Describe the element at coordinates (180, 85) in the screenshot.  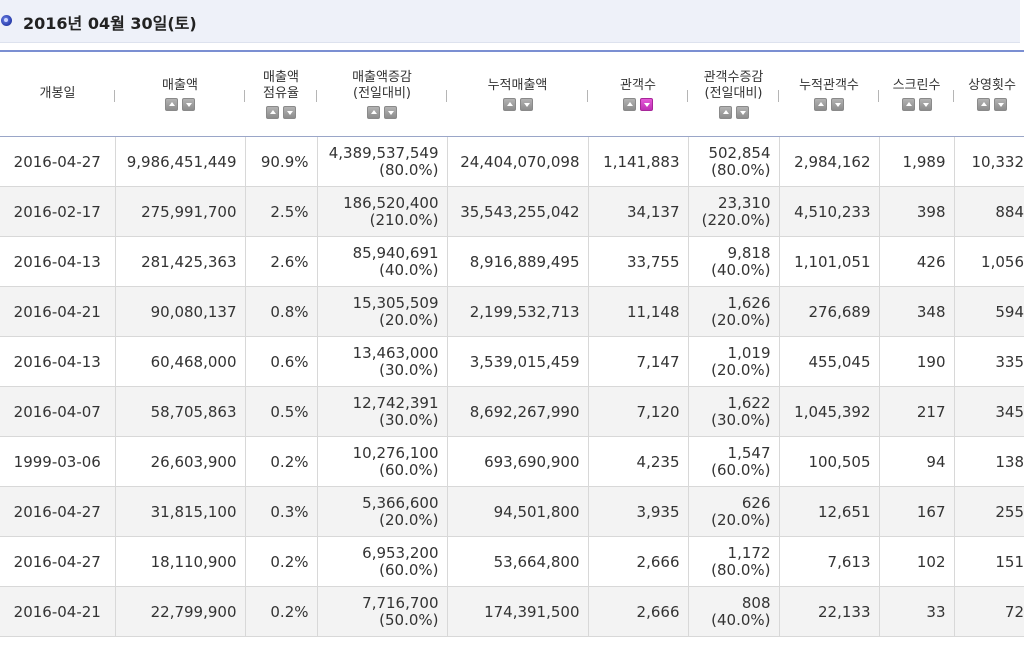
I see `column-label: 매출액` at that location.